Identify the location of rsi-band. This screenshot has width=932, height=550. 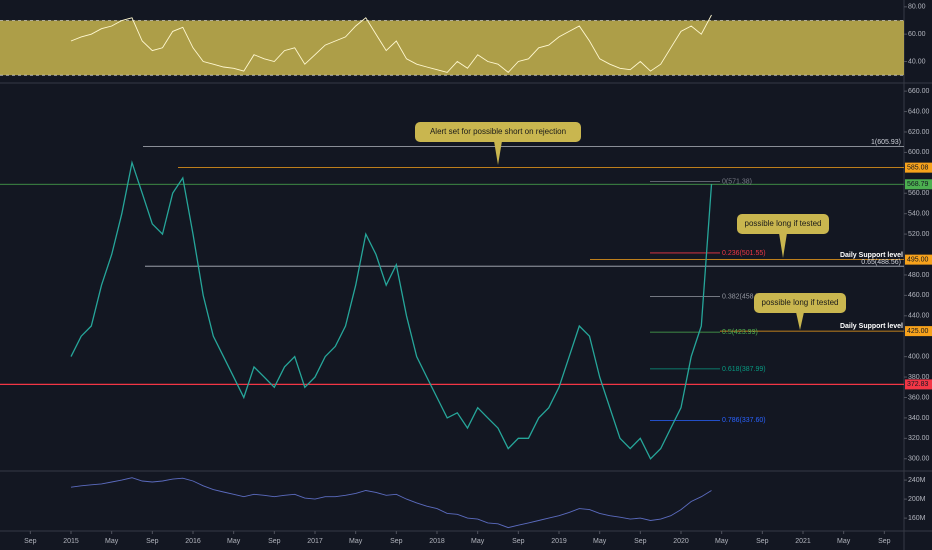
(452, 48).